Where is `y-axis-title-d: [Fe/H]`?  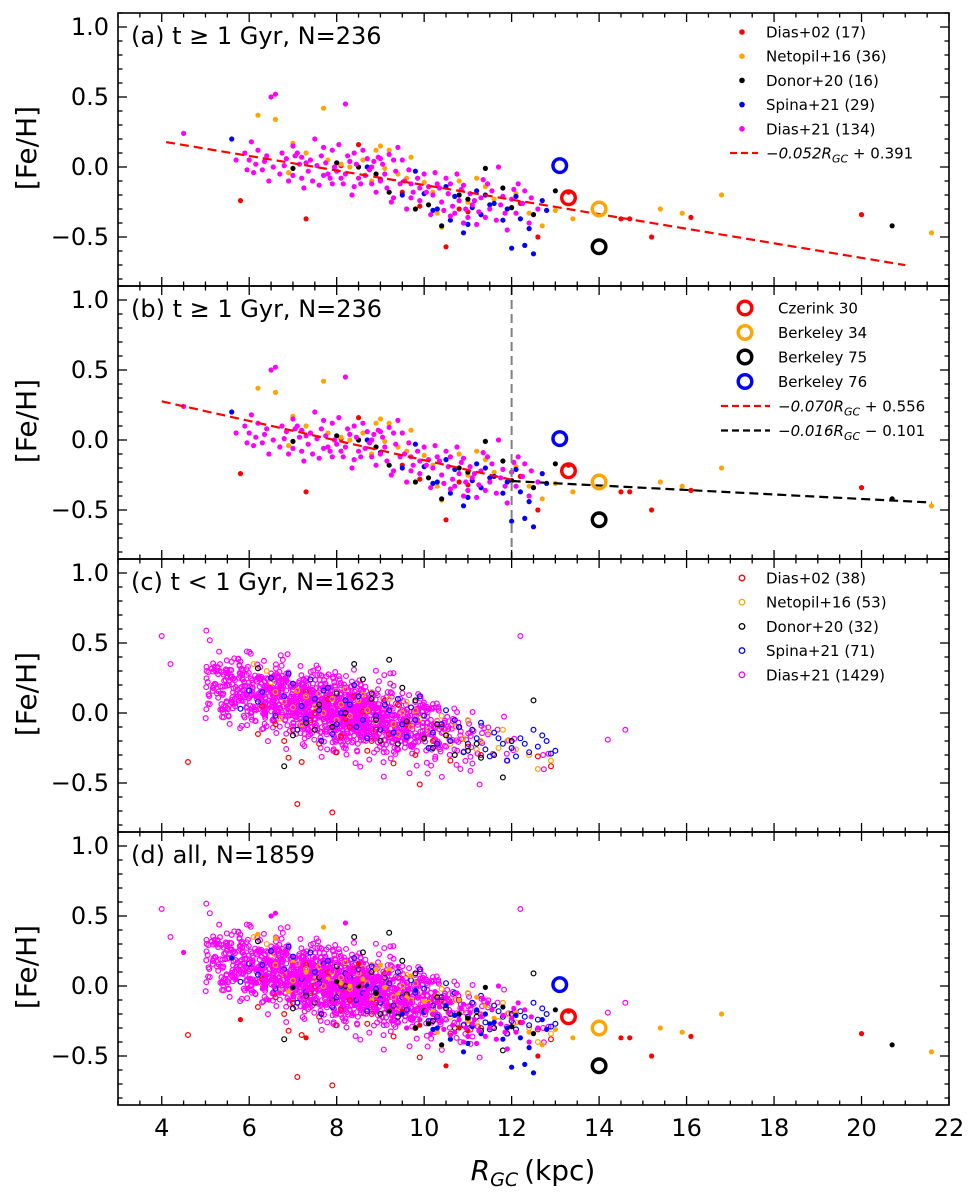
y-axis-title-d: [Fe/H] is located at coordinates (26, 967).